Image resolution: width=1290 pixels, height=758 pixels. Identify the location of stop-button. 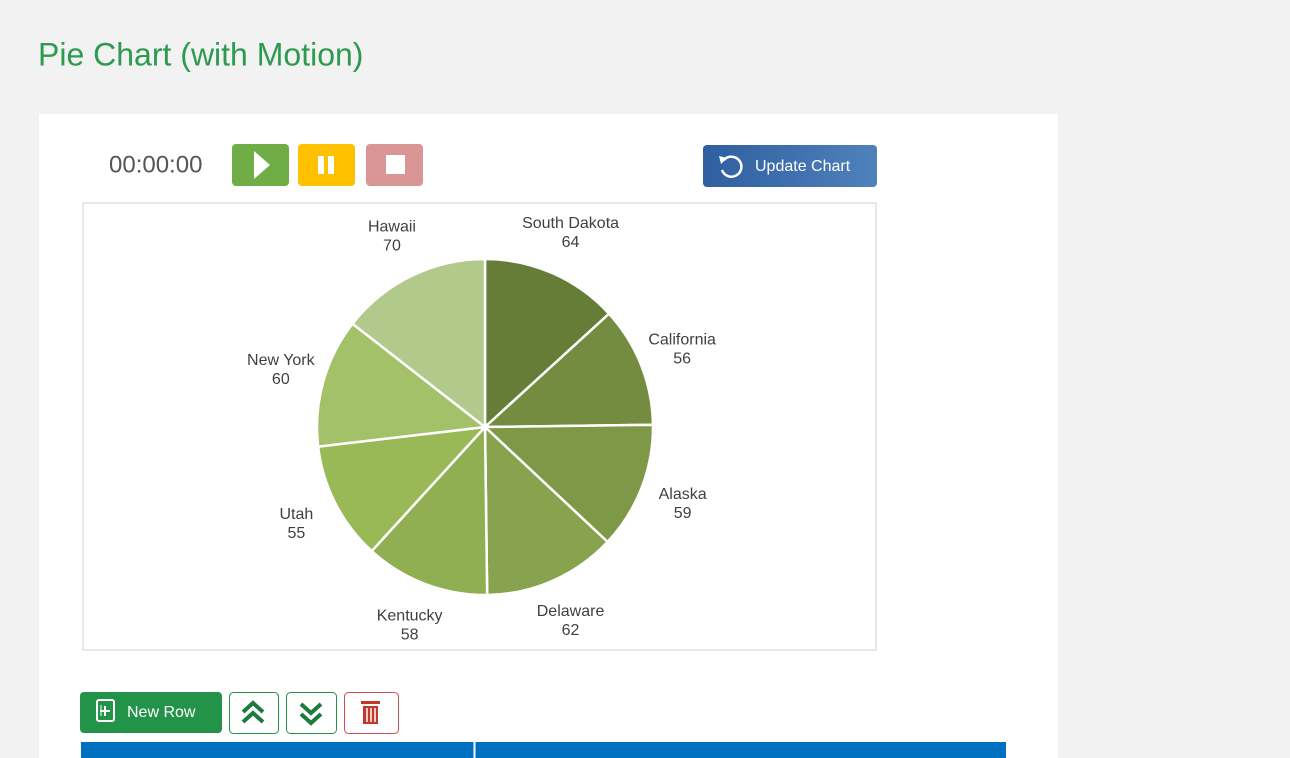
(394, 165).